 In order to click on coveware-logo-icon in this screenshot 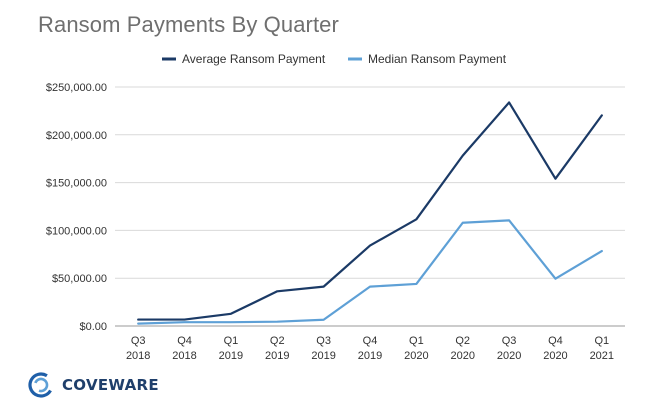, I will do `click(41, 385)`.